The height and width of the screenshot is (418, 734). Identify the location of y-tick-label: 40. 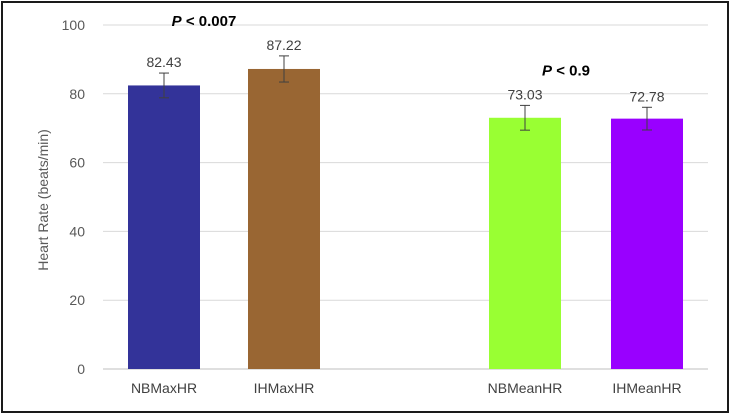
(77, 231).